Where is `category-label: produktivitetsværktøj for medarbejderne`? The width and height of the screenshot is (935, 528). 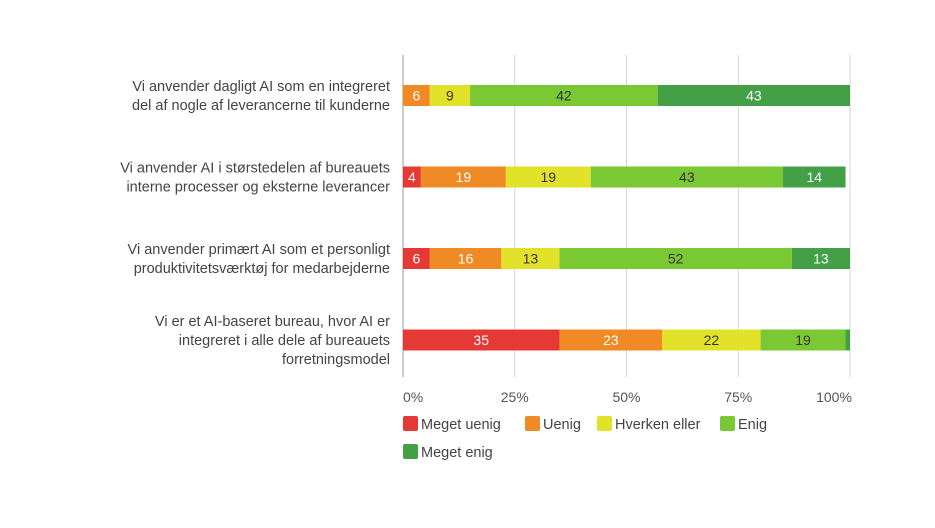 category-label: produktivitetsværktøj for medarbejderne is located at coordinates (262, 269).